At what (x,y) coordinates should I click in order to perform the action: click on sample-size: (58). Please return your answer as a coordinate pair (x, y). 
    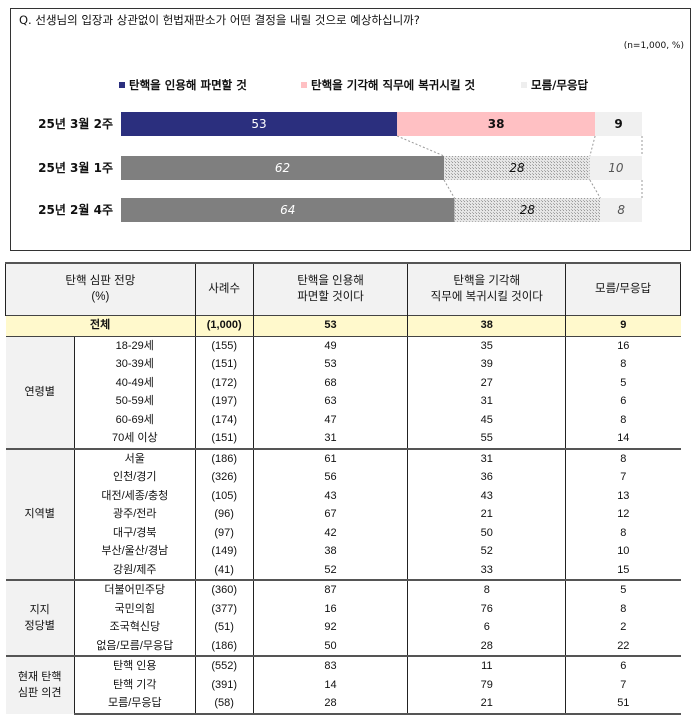
    Looking at the image, I should click on (224, 704).